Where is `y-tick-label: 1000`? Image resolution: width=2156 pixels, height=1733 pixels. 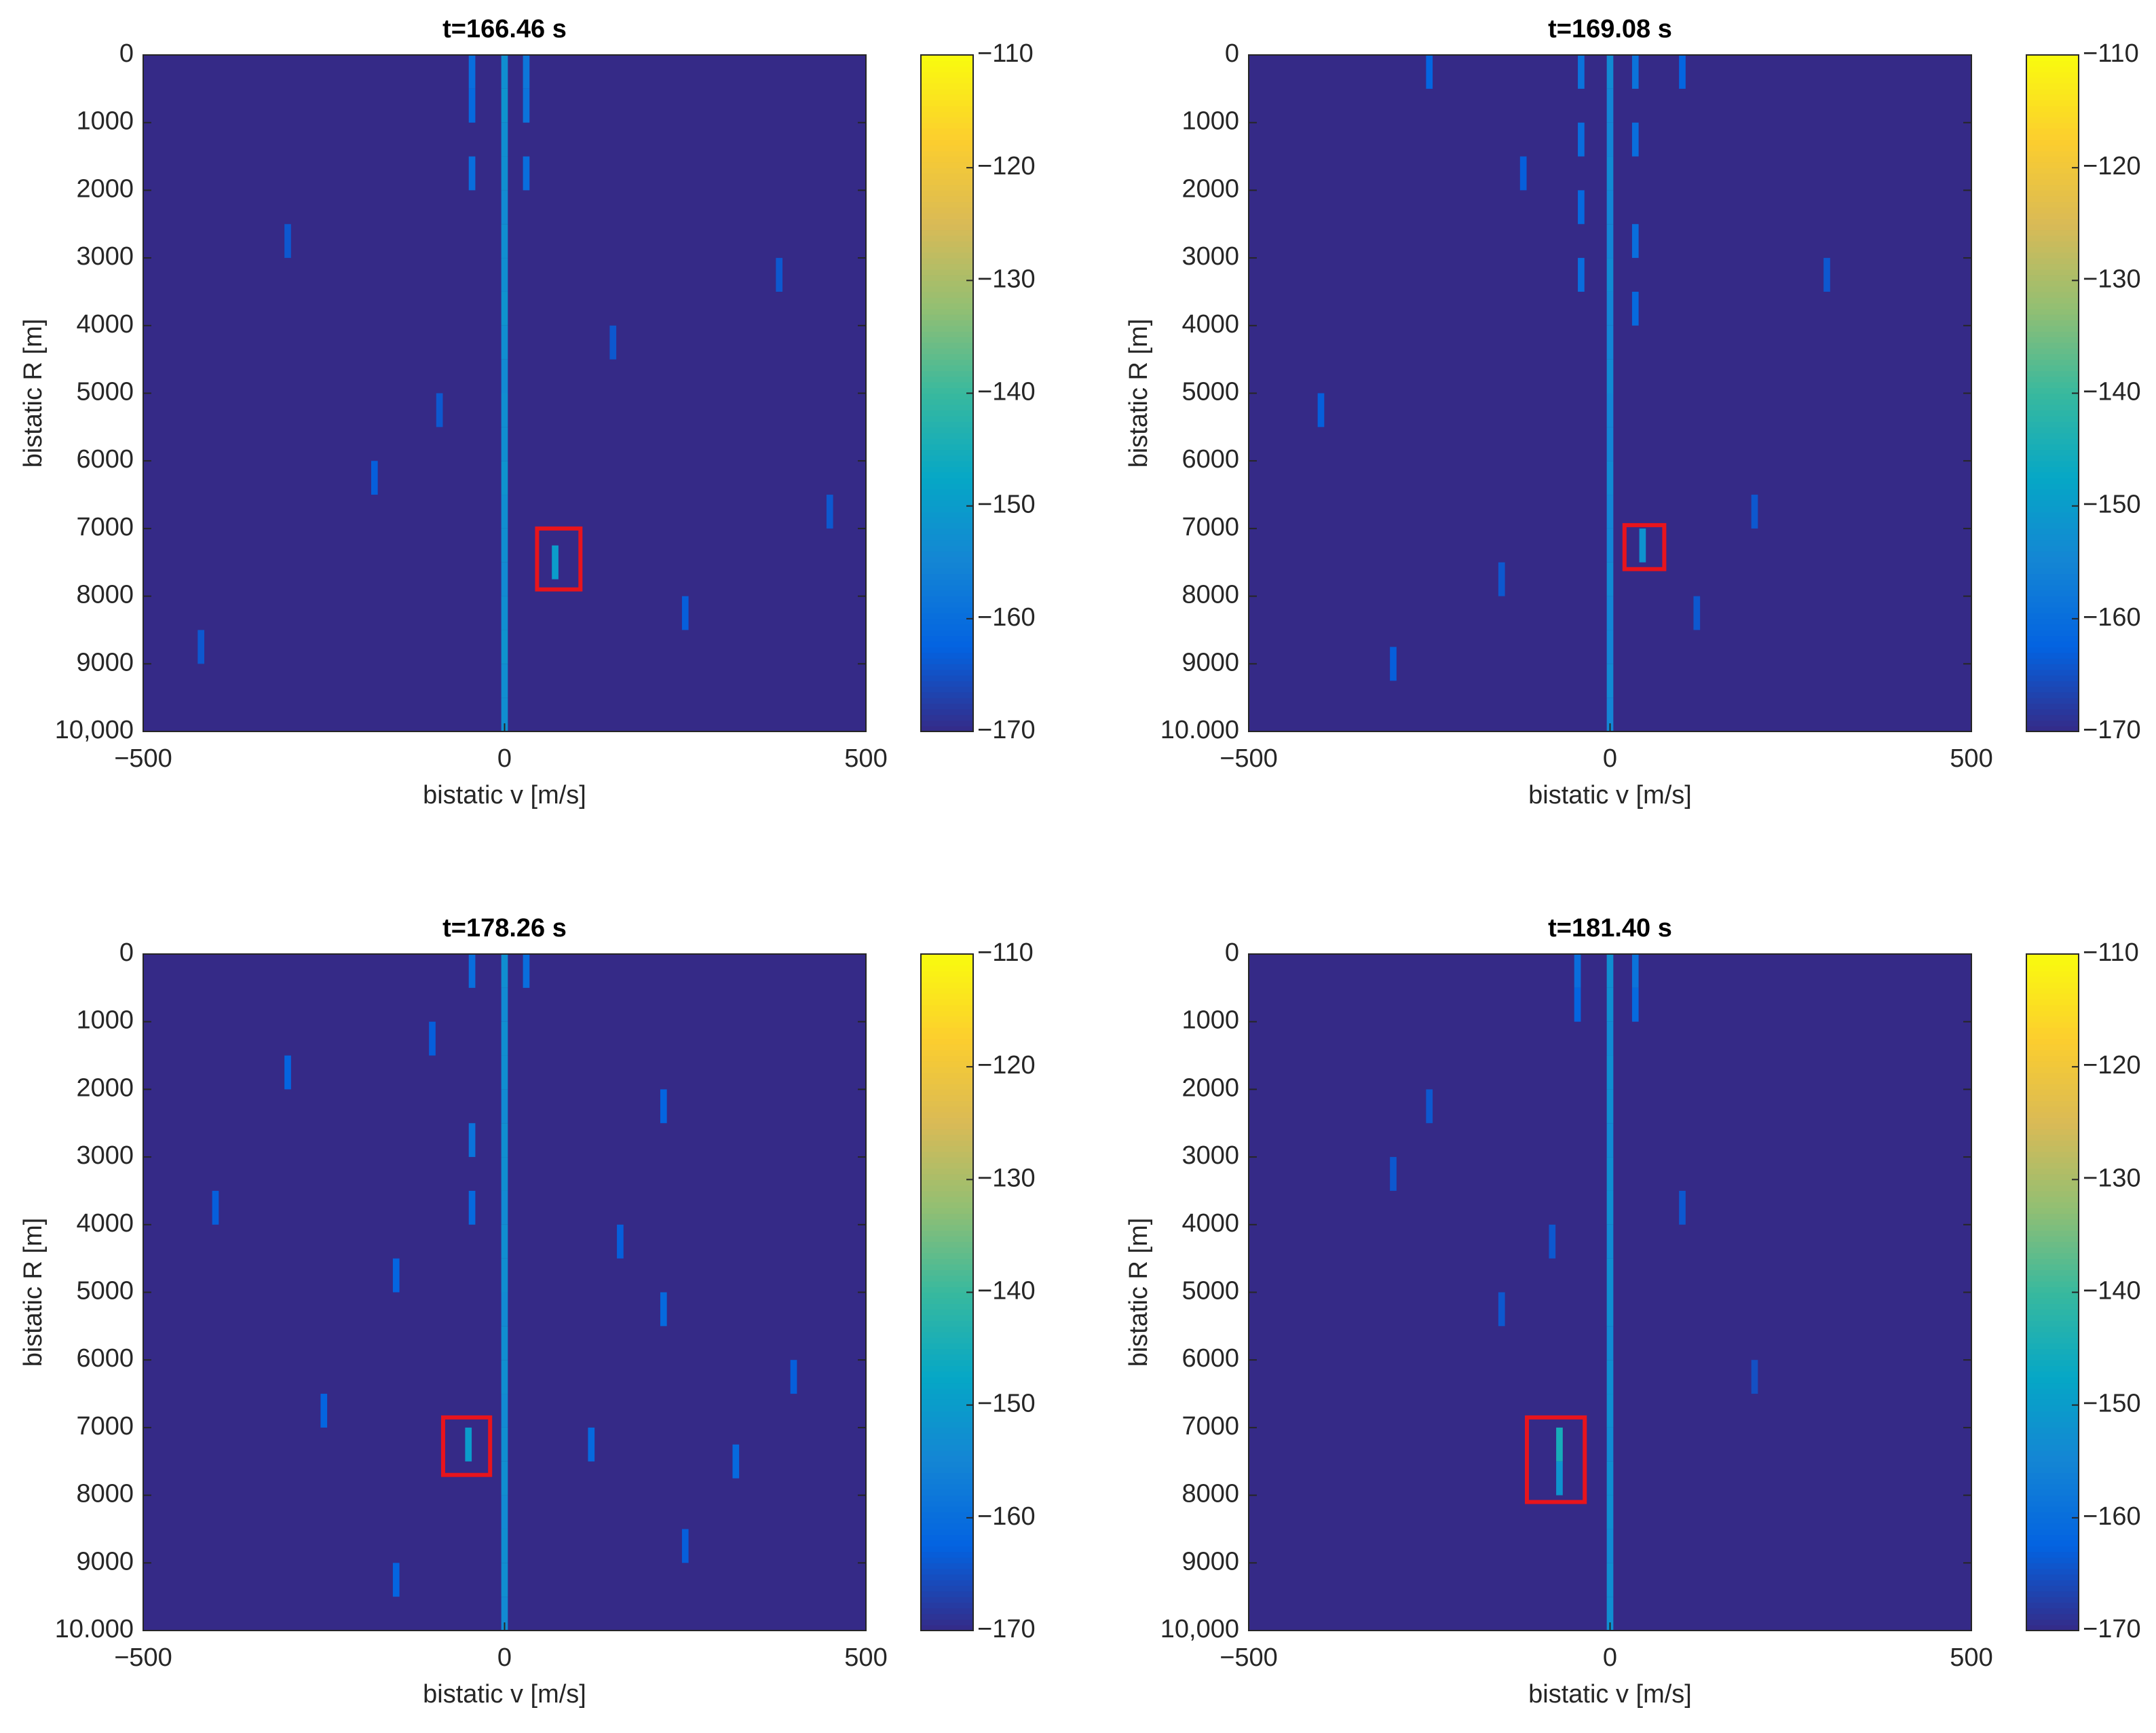 y-tick-label: 1000 is located at coordinates (1210, 121).